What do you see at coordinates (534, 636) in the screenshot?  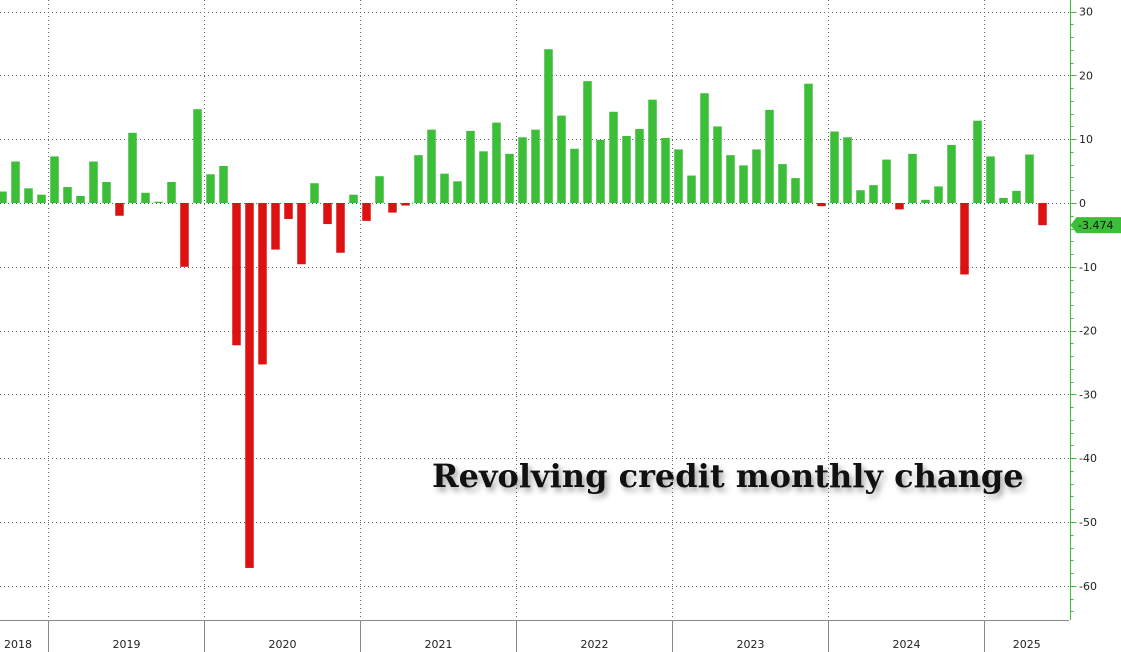 I see `x-axis: 2018 2019 2020 2021 2022 2023 2024 2025` at bounding box center [534, 636].